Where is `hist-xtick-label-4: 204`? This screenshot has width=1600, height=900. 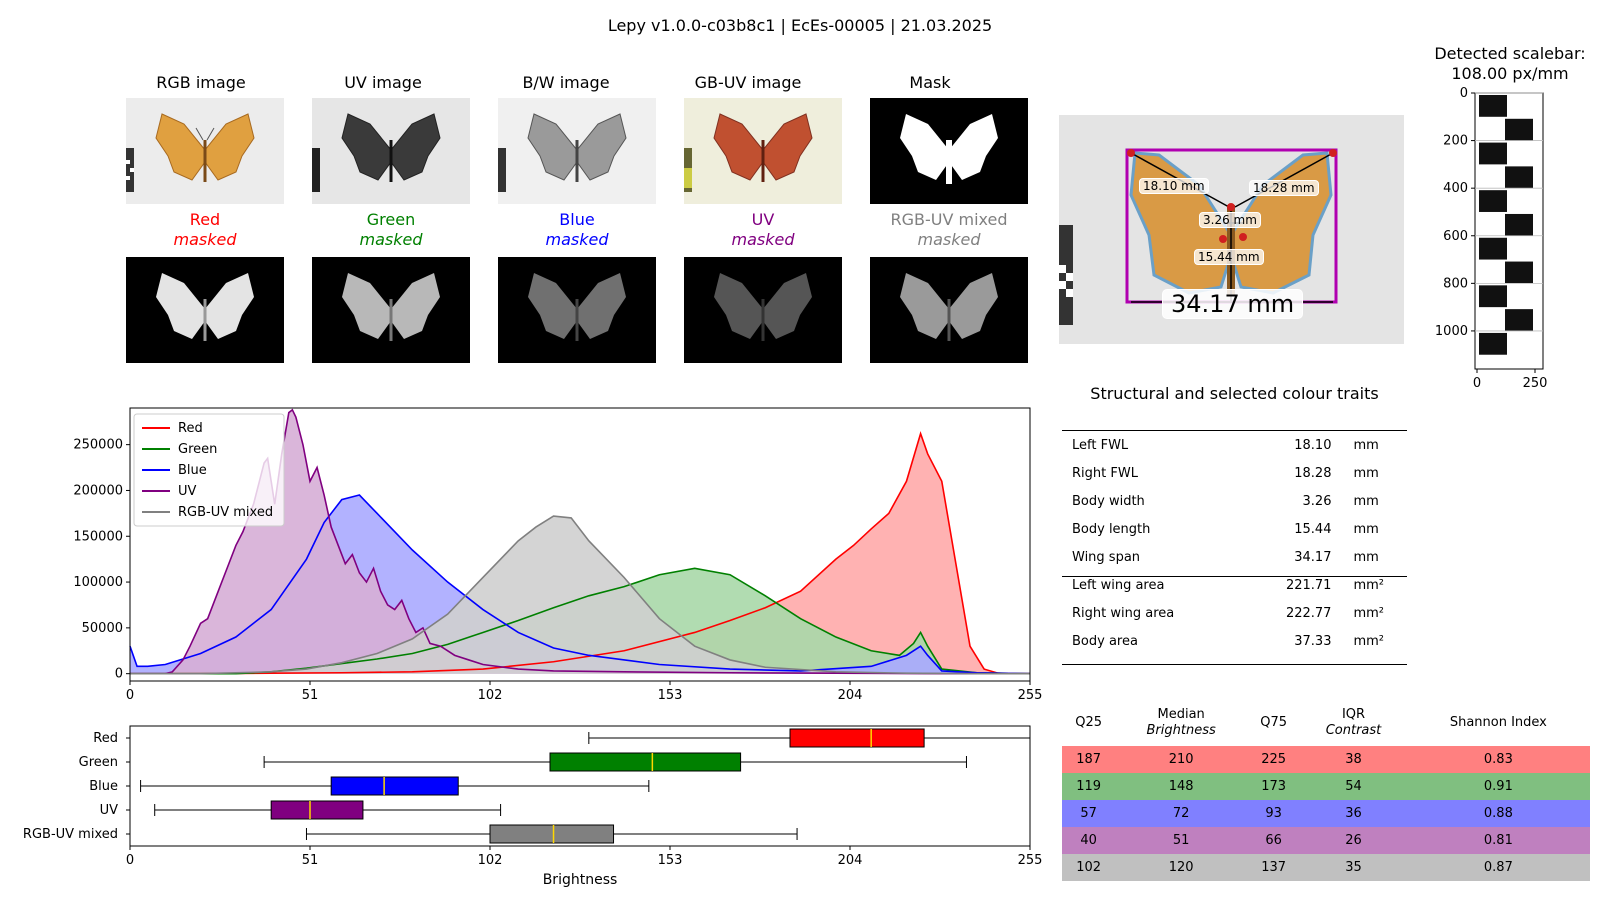 hist-xtick-label-4: 204 is located at coordinates (850, 695).